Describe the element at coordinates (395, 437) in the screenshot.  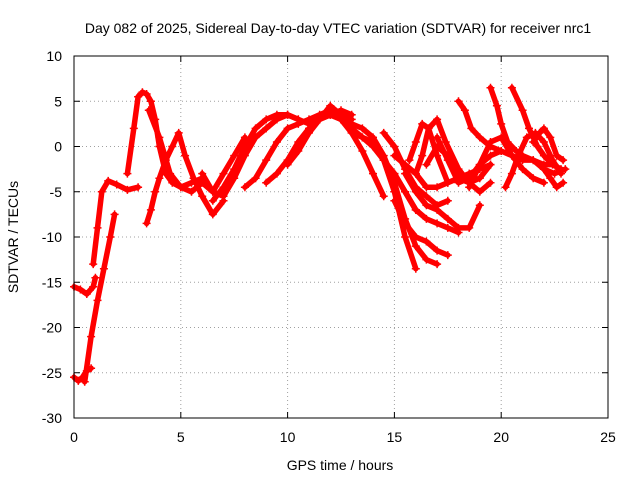
I see `x-tick-label: 15` at that location.